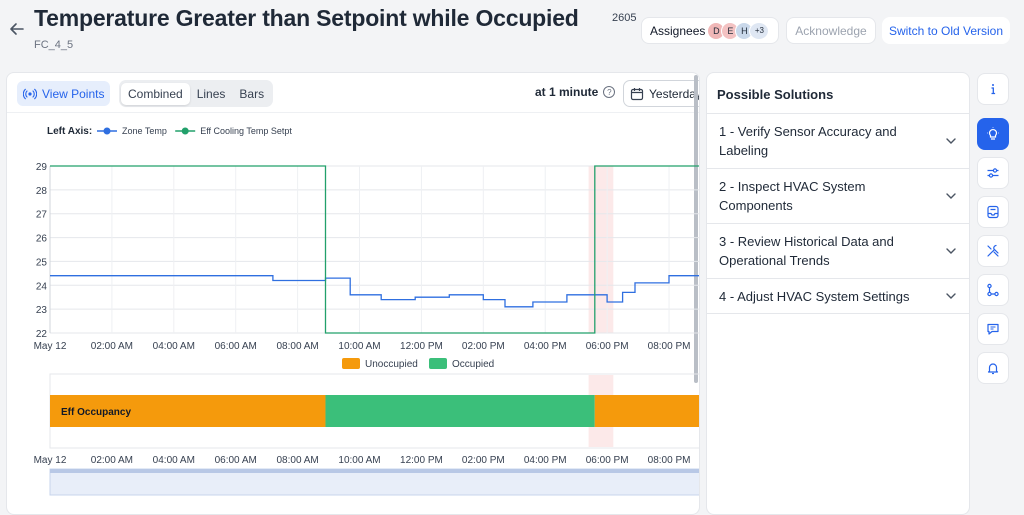 This screenshot has width=1024, height=515. I want to click on assignees-label: Assignees, so click(678, 30).